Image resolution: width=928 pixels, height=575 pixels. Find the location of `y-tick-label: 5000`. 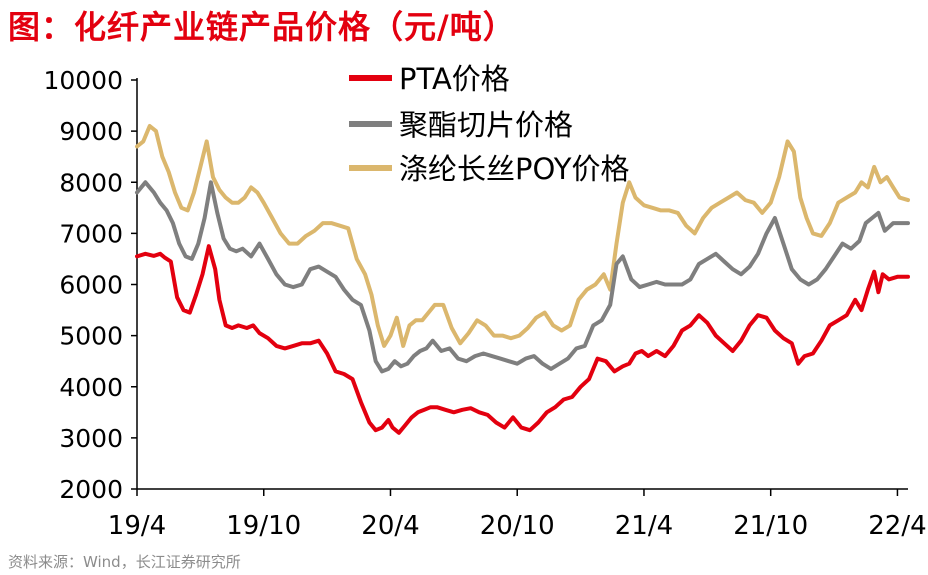

y-tick-label: 5000 is located at coordinates (91, 336).